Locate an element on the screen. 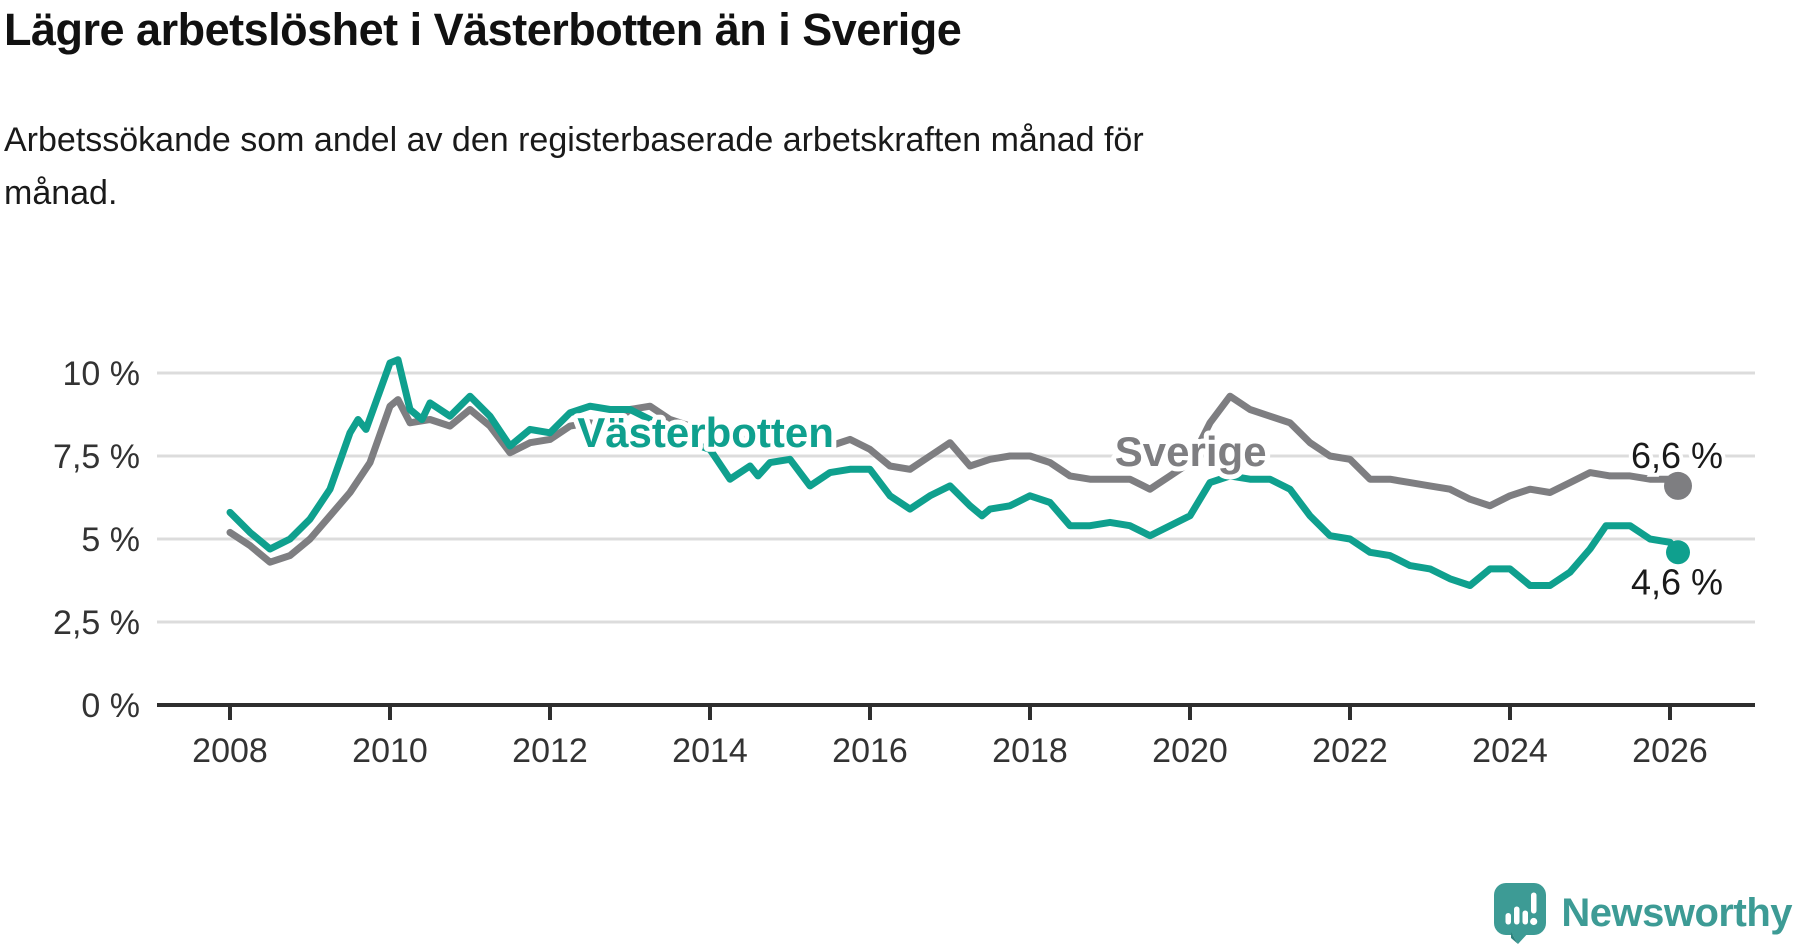  x-tick-label: 2010 is located at coordinates (390, 751).